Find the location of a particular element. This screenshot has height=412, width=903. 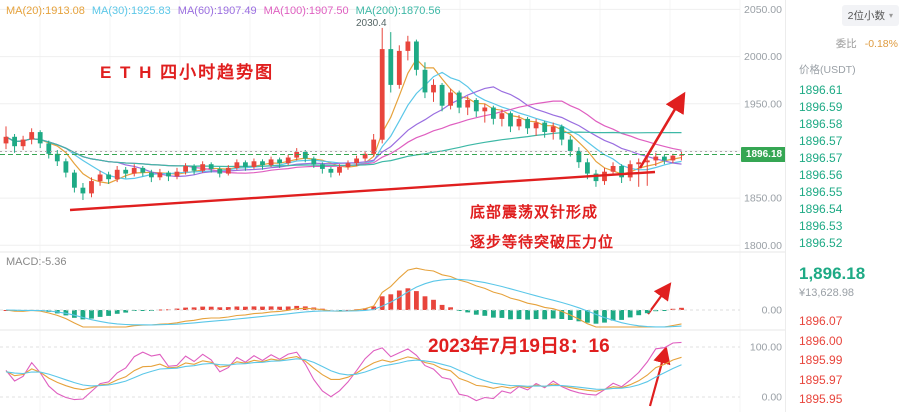

support-trend-line is located at coordinates (362, 191).